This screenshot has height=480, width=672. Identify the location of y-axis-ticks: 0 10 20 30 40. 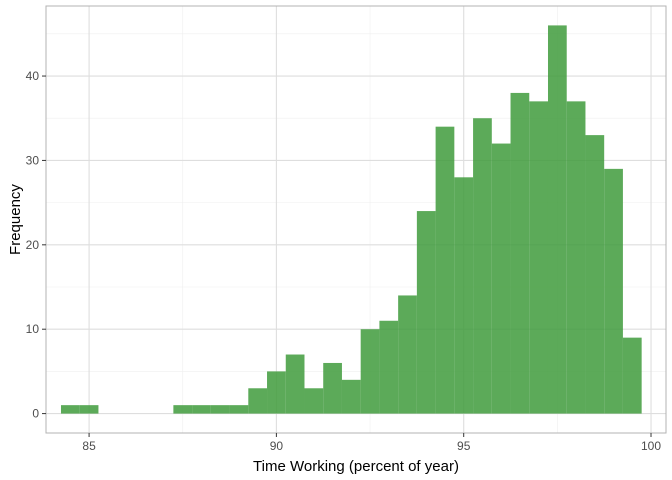
(36, 245).